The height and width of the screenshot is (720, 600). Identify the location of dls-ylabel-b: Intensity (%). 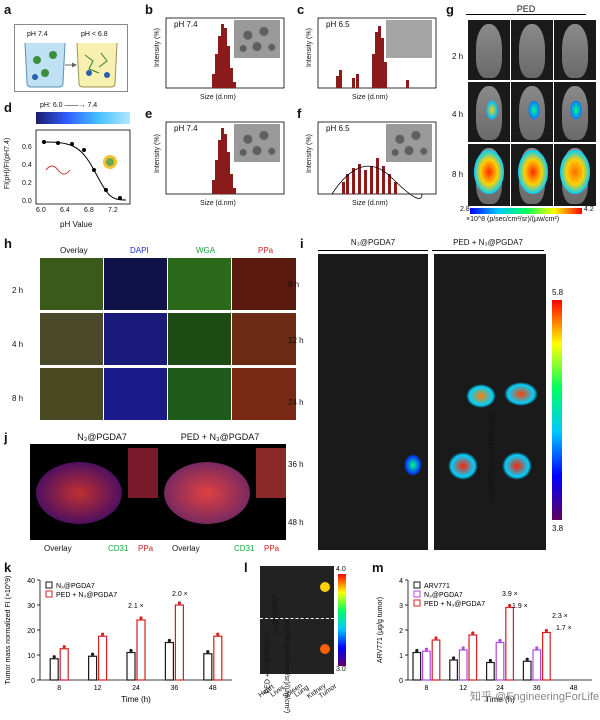
(157, 47).